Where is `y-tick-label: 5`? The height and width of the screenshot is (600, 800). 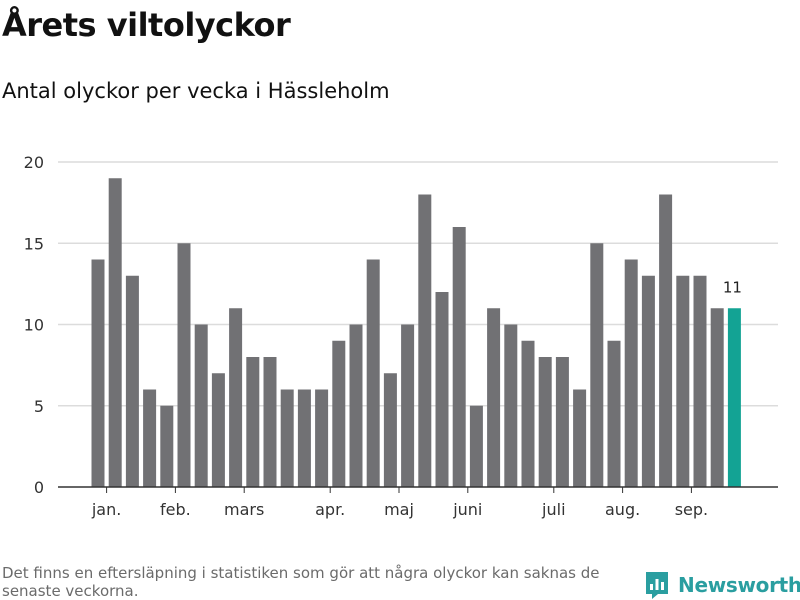 y-tick-label: 5 is located at coordinates (39, 406).